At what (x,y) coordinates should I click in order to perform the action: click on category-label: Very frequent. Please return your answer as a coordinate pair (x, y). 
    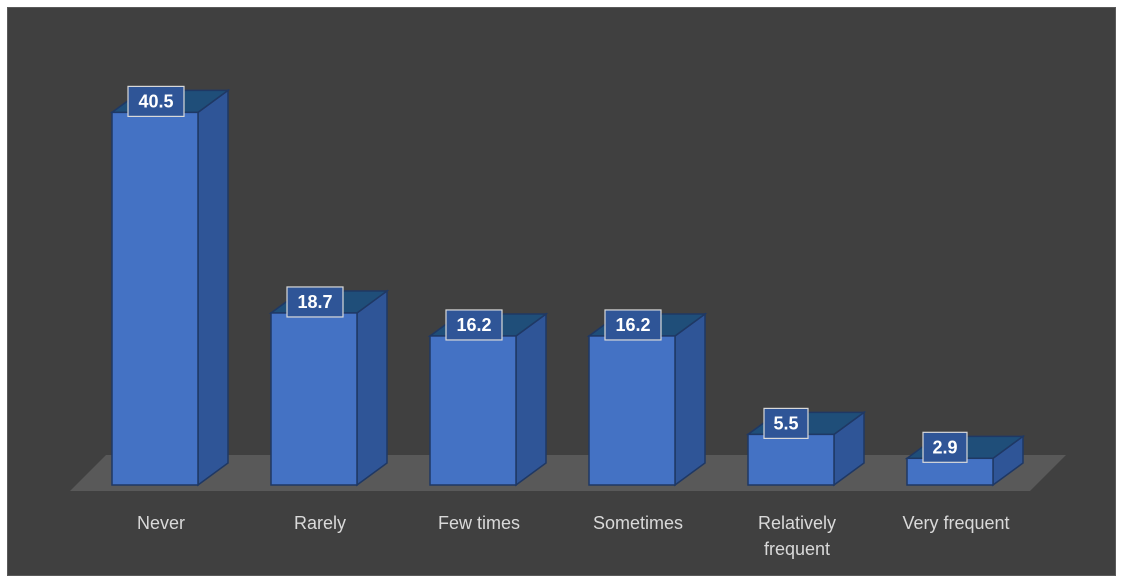
    Looking at the image, I should click on (955, 523).